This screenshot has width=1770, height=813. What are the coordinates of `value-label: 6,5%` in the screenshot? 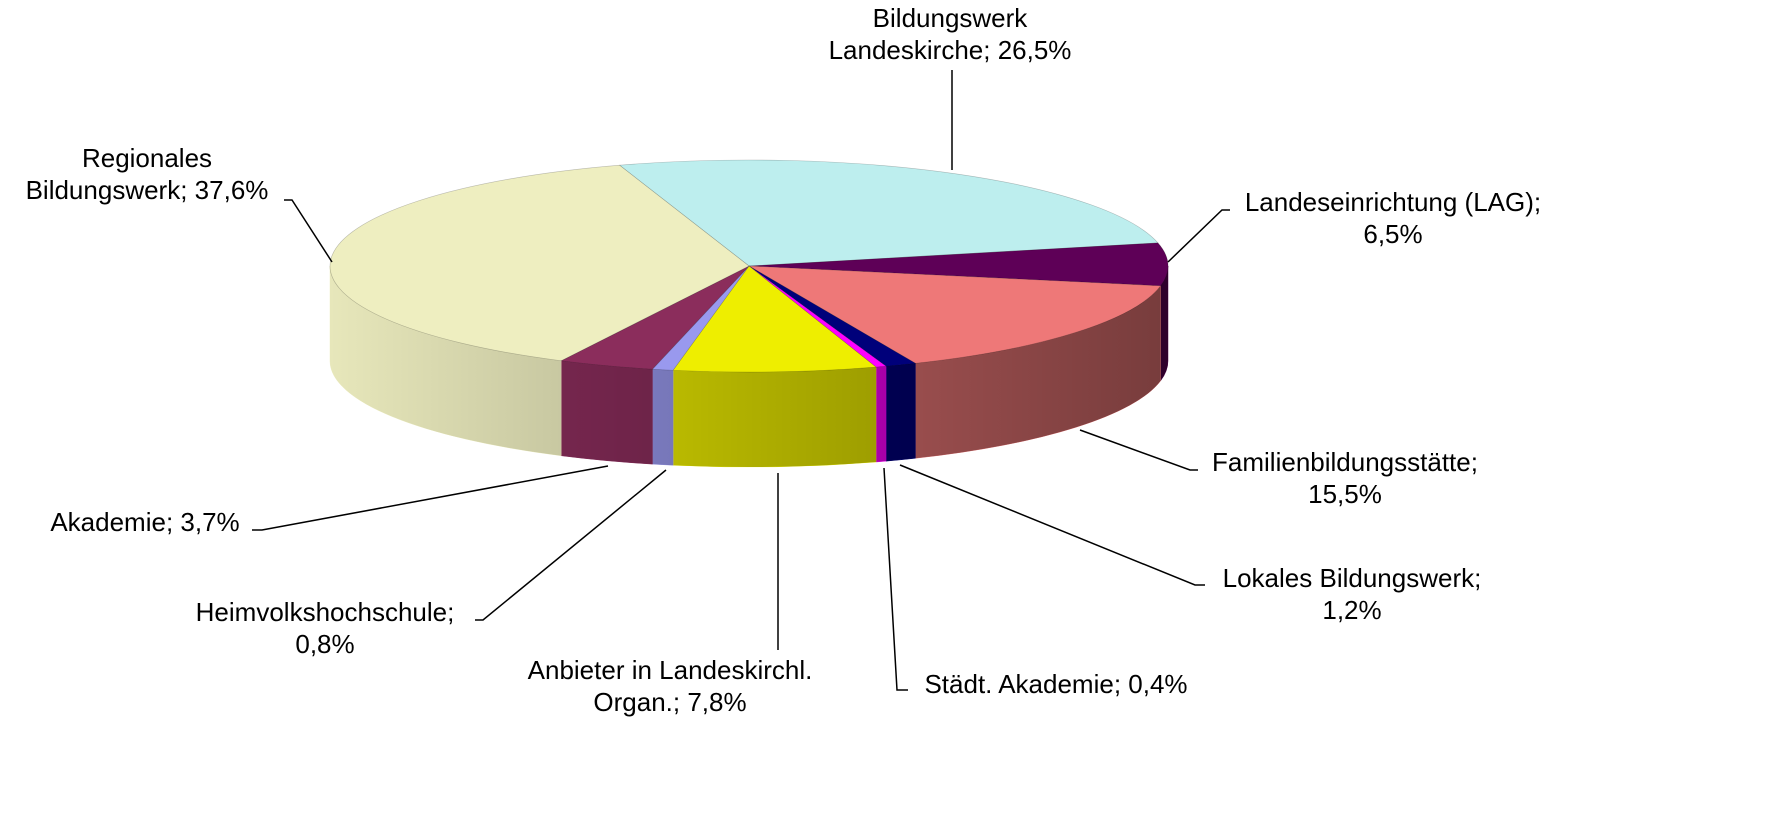 It's located at (1393, 234).